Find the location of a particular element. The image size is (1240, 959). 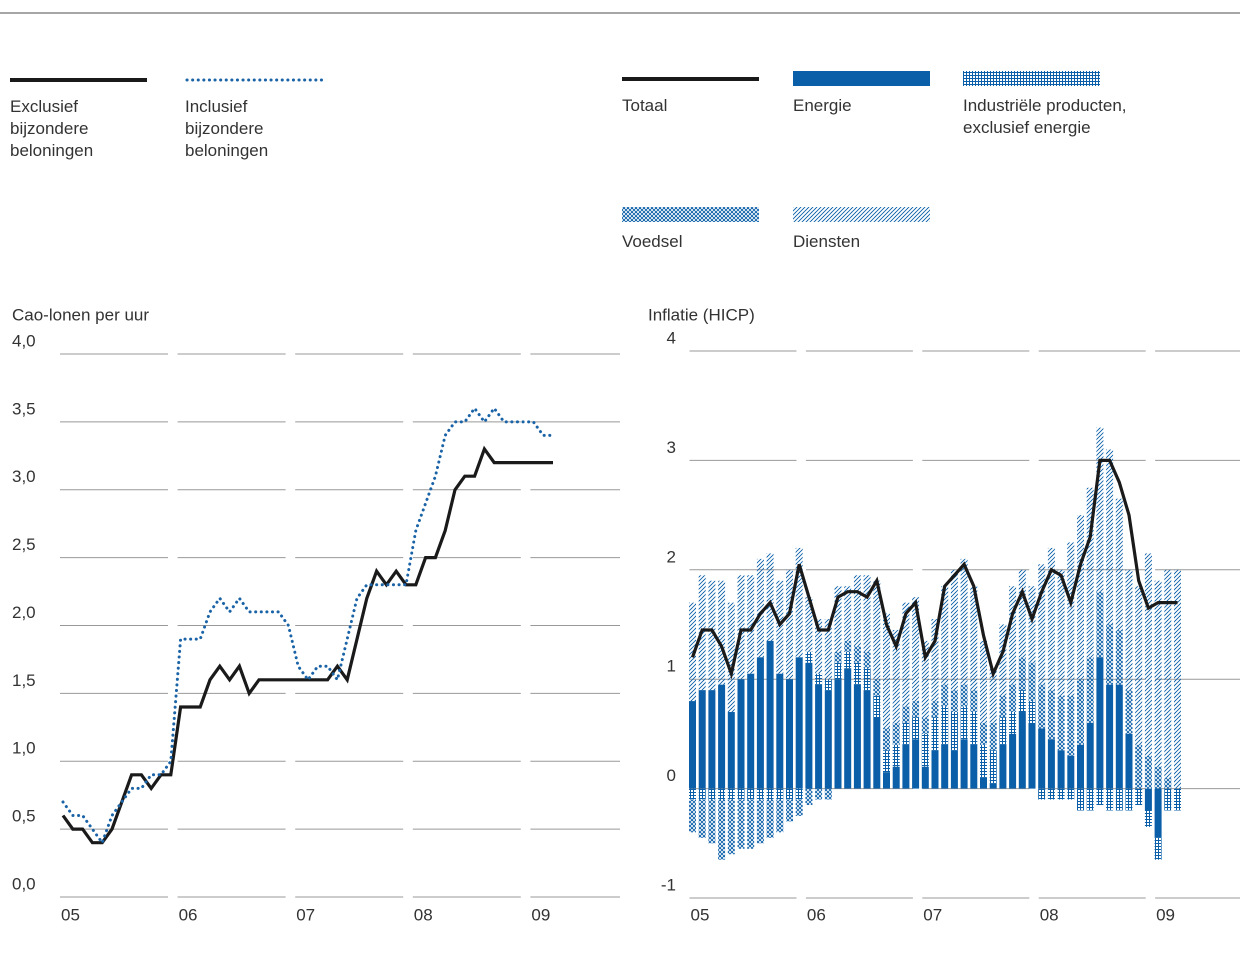

y-tick-label: 3 is located at coordinates (671, 447).